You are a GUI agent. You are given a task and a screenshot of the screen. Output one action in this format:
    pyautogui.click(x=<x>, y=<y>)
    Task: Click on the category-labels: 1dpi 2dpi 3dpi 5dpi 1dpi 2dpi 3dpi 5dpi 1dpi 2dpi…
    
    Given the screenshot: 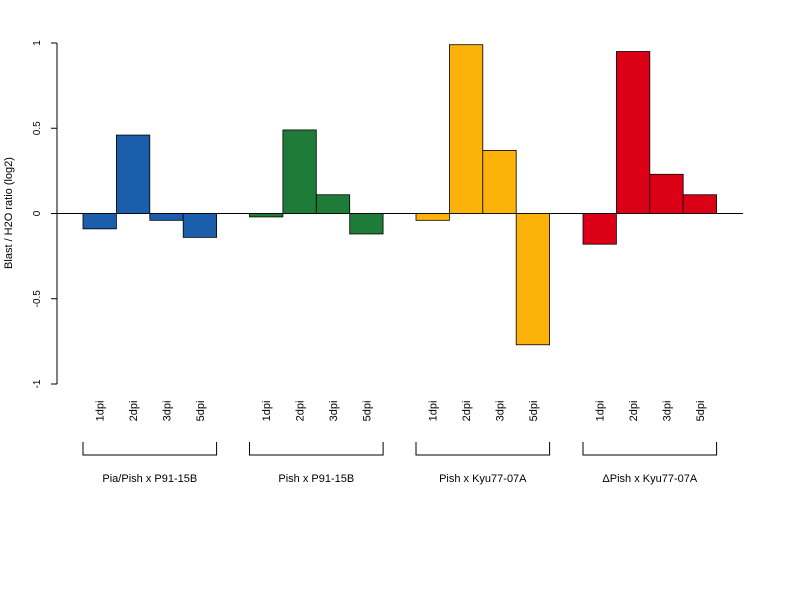 What is the action you would take?
    pyautogui.click(x=401, y=411)
    